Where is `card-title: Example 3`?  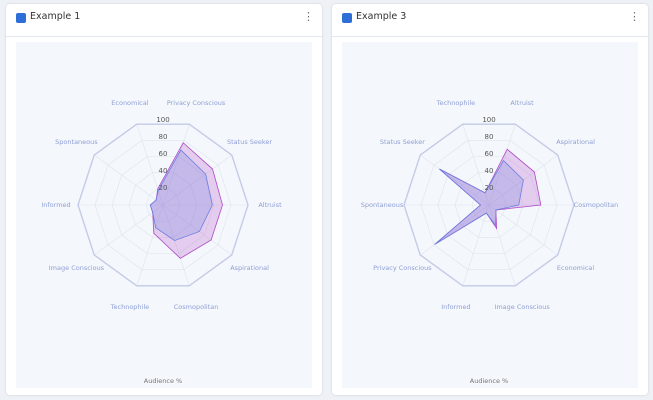 card-title: Example 3 is located at coordinates (381, 16).